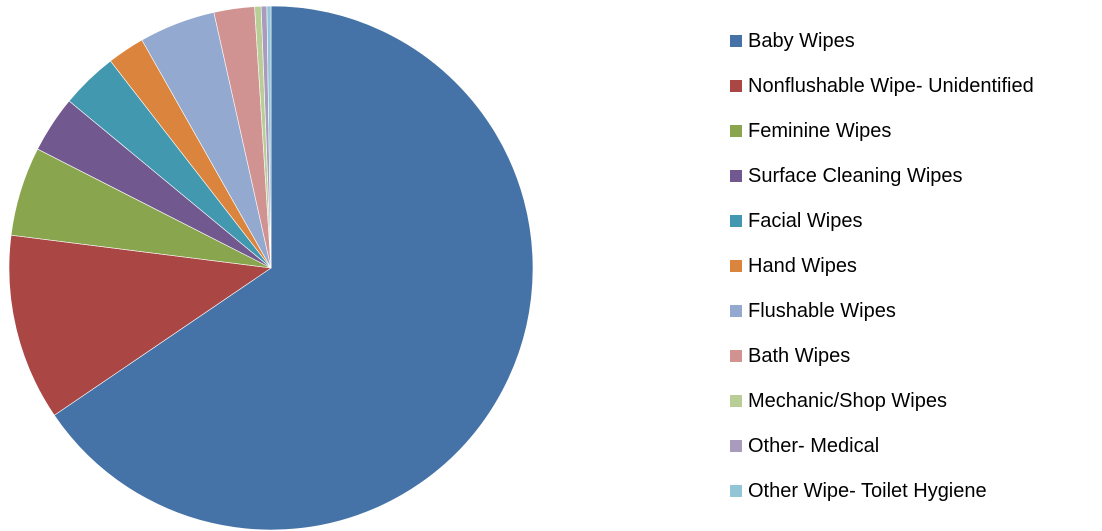 The height and width of the screenshot is (531, 1102). I want to click on legend-label: Other Wipe- Toilet Hygiene, so click(867, 490).